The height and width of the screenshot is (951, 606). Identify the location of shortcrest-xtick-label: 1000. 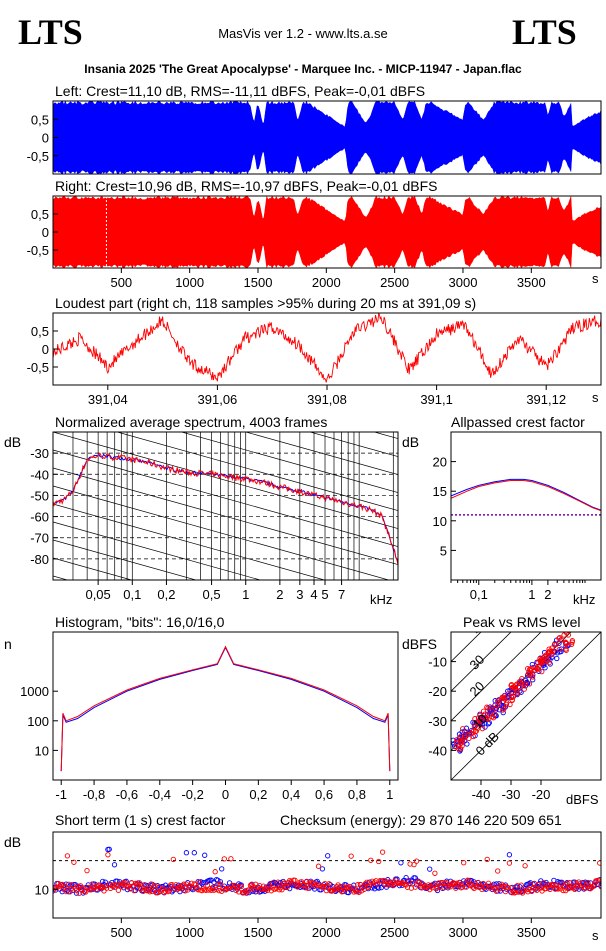
(189, 932).